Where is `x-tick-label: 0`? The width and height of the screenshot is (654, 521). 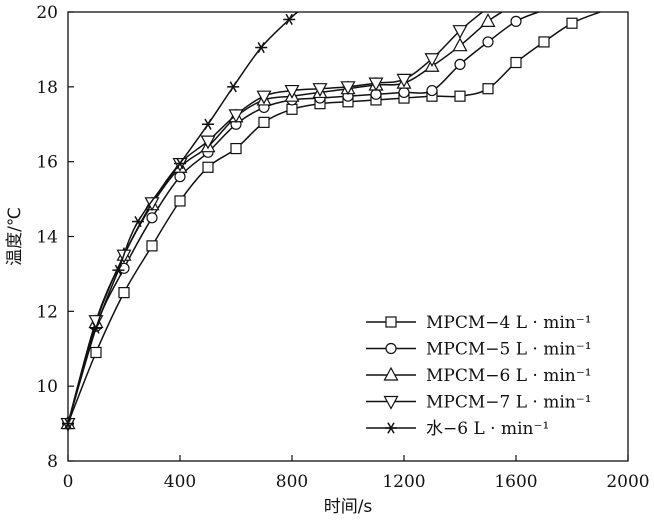 x-tick-label: 0 is located at coordinates (68, 482).